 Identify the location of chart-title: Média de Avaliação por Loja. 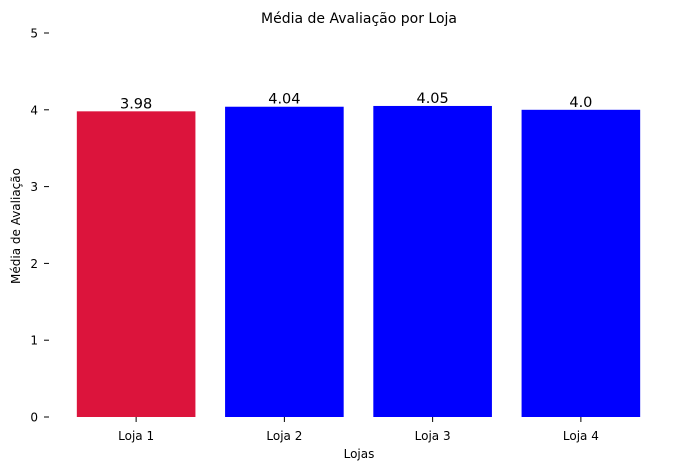
(359, 19).